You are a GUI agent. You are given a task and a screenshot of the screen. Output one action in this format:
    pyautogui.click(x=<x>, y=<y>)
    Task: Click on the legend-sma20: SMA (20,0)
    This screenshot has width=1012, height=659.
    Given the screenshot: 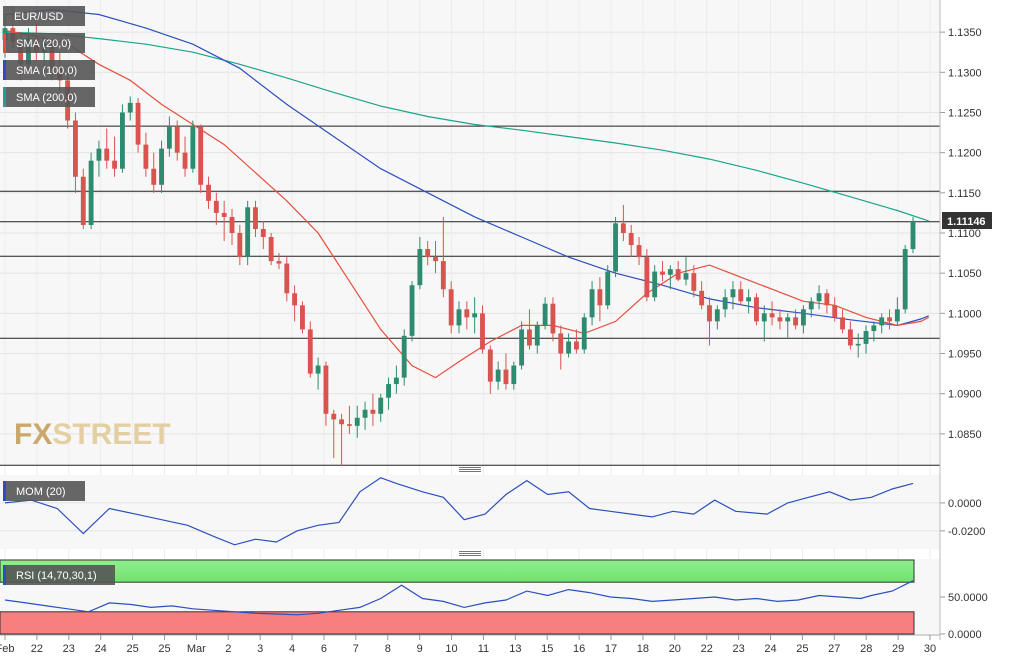 What is the action you would take?
    pyautogui.click(x=44, y=43)
    